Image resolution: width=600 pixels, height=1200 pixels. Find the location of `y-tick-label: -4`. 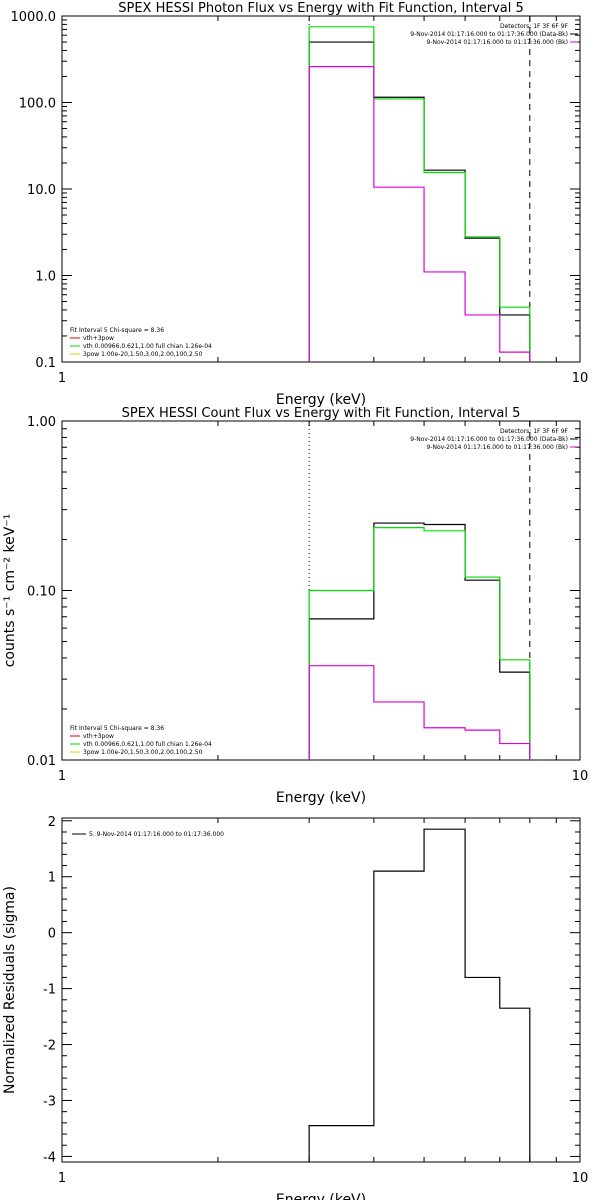

y-tick-label: -4 is located at coordinates (49, 1157).